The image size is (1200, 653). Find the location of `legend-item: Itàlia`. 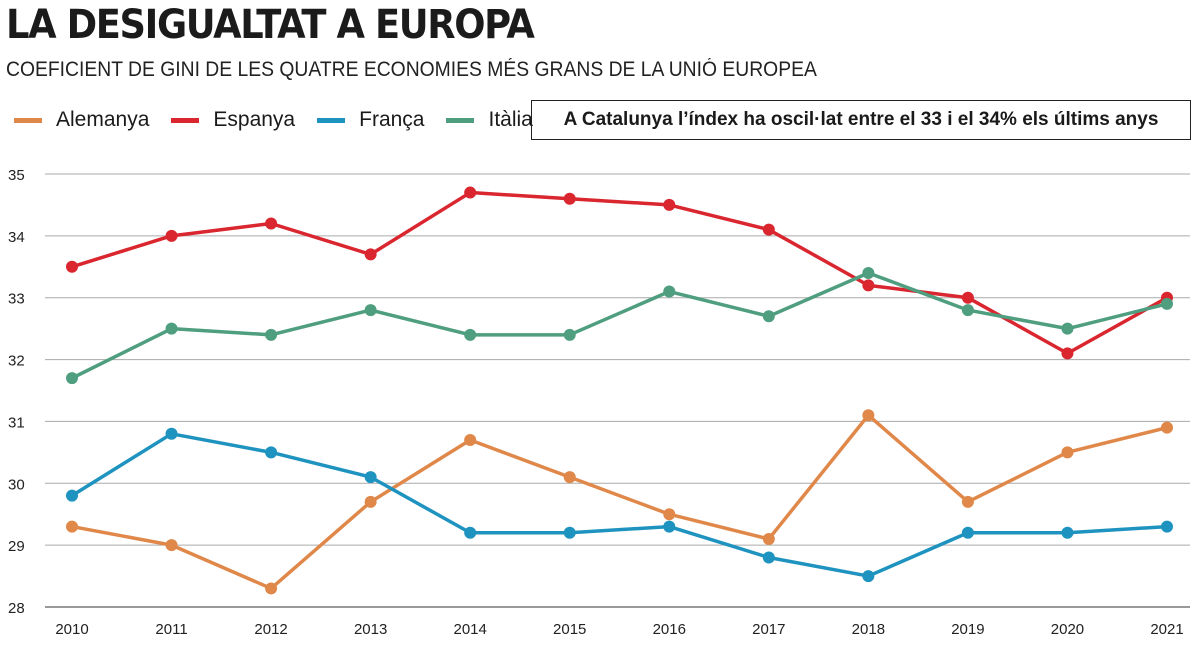

legend-item: Itàlia is located at coordinates (489, 120).